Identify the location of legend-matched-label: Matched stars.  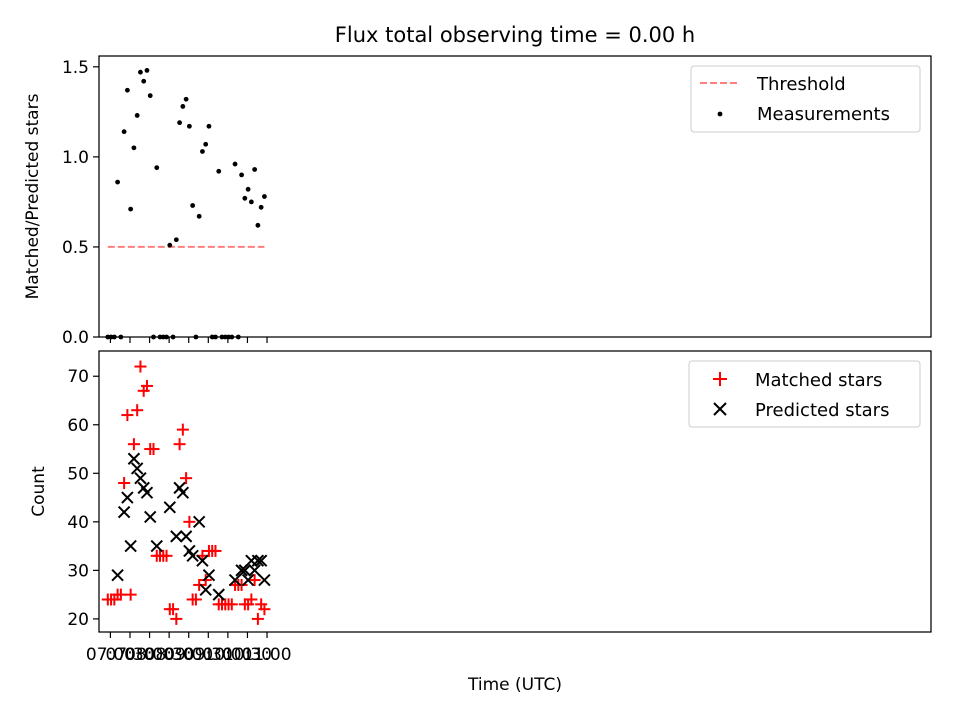
(818, 380).